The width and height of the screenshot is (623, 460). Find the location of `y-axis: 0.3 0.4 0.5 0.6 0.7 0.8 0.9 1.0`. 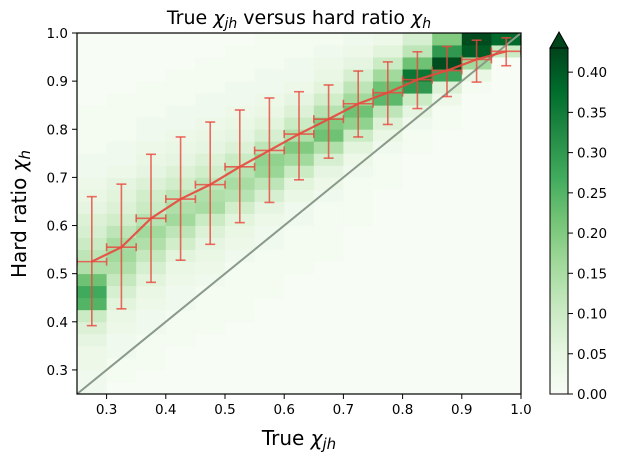

y-axis: 0.3 0.4 0.5 0.6 0.7 0.8 0.9 1.0 is located at coordinates (62, 202).